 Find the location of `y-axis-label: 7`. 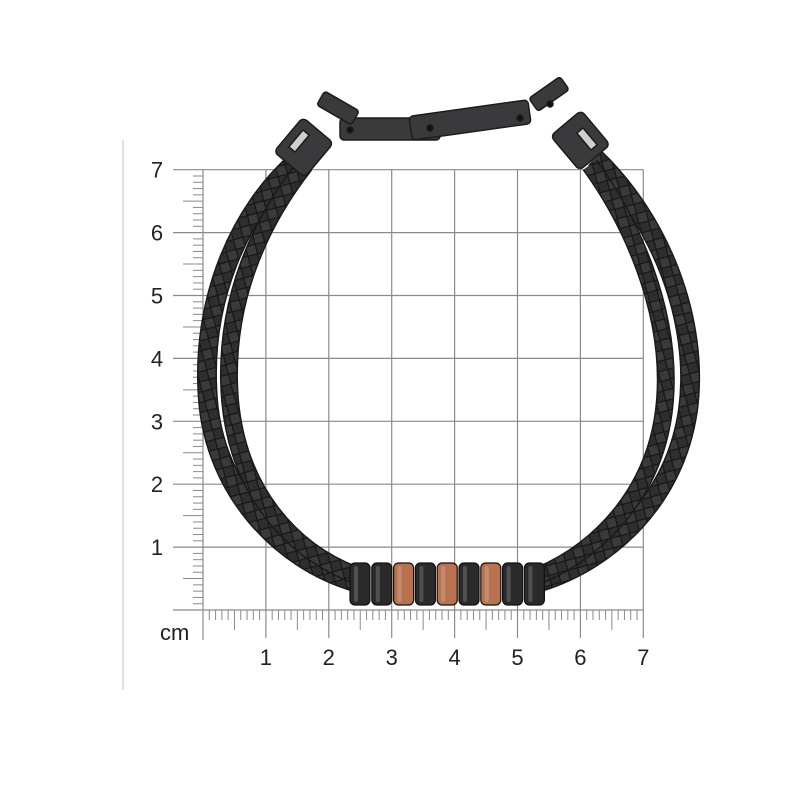

y-axis-label: 7 is located at coordinates (157, 170).